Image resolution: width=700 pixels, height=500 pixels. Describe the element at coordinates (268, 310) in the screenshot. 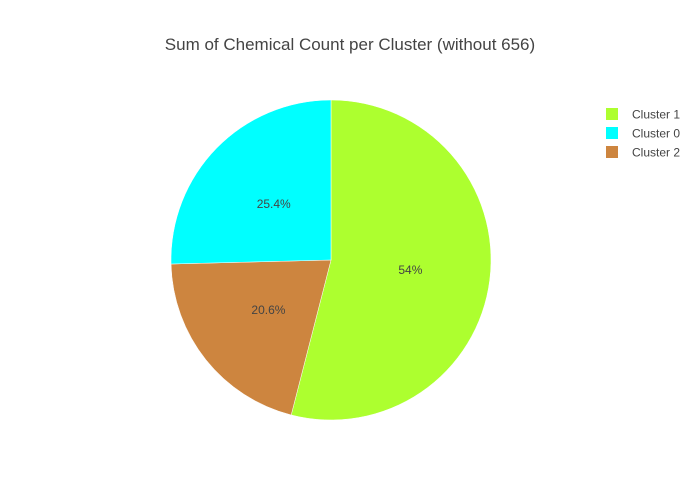

I see `slice-label-cluster-2: 20.6%` at that location.